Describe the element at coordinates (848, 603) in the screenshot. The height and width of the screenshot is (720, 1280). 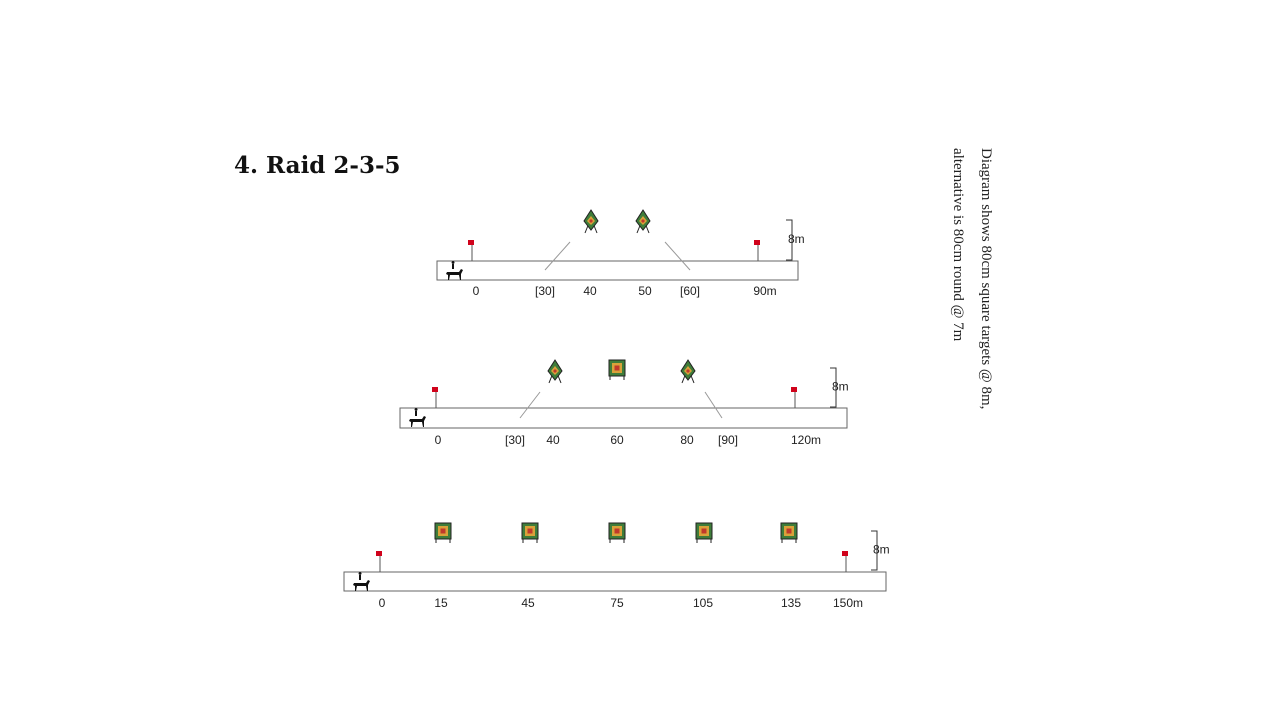
I see `distance-label: 150m` at that location.